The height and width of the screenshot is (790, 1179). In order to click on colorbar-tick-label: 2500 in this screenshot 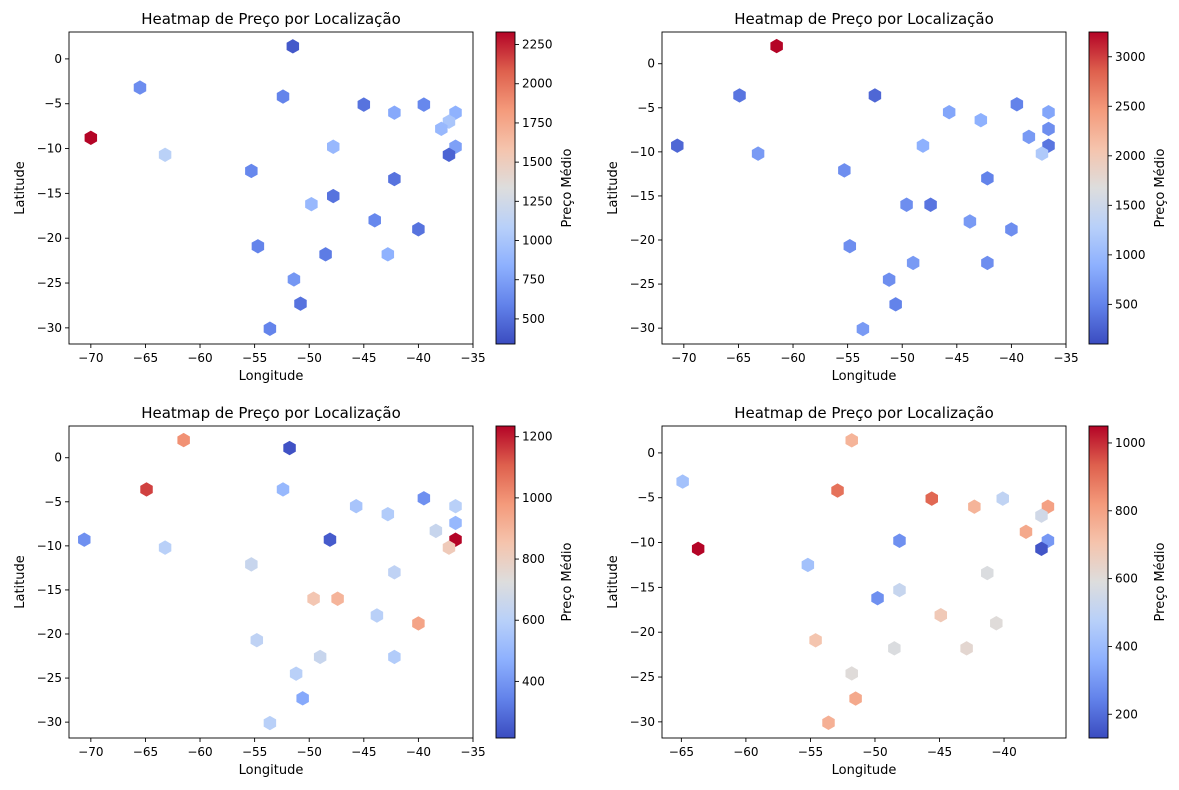, I will do `click(1130, 106)`.